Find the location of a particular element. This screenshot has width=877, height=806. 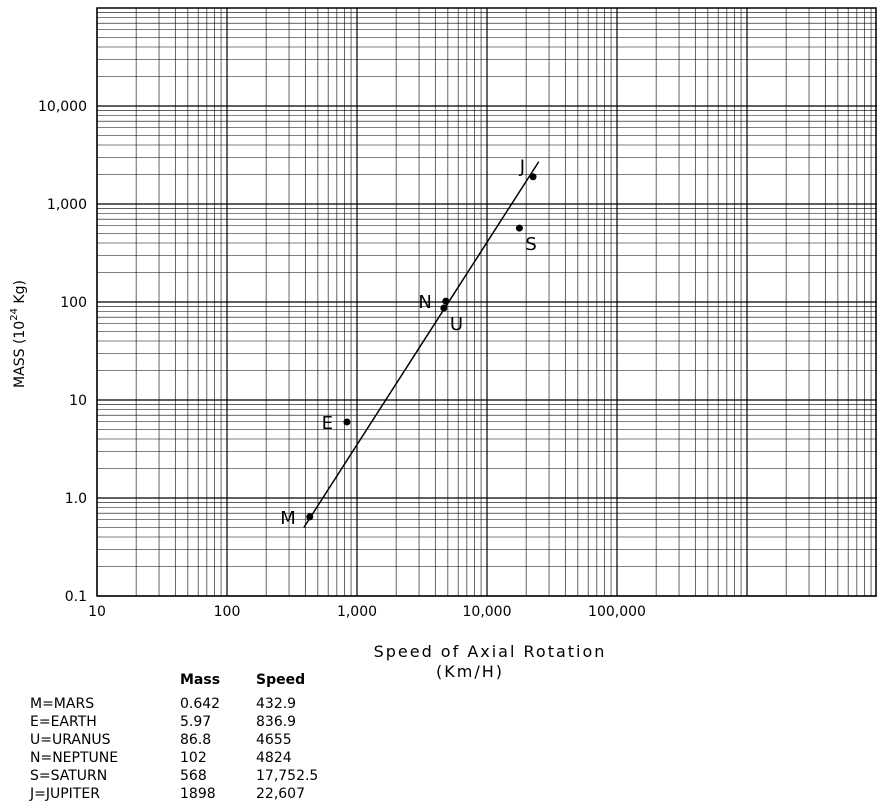

planet-name: U=URANUS is located at coordinates (70, 740).